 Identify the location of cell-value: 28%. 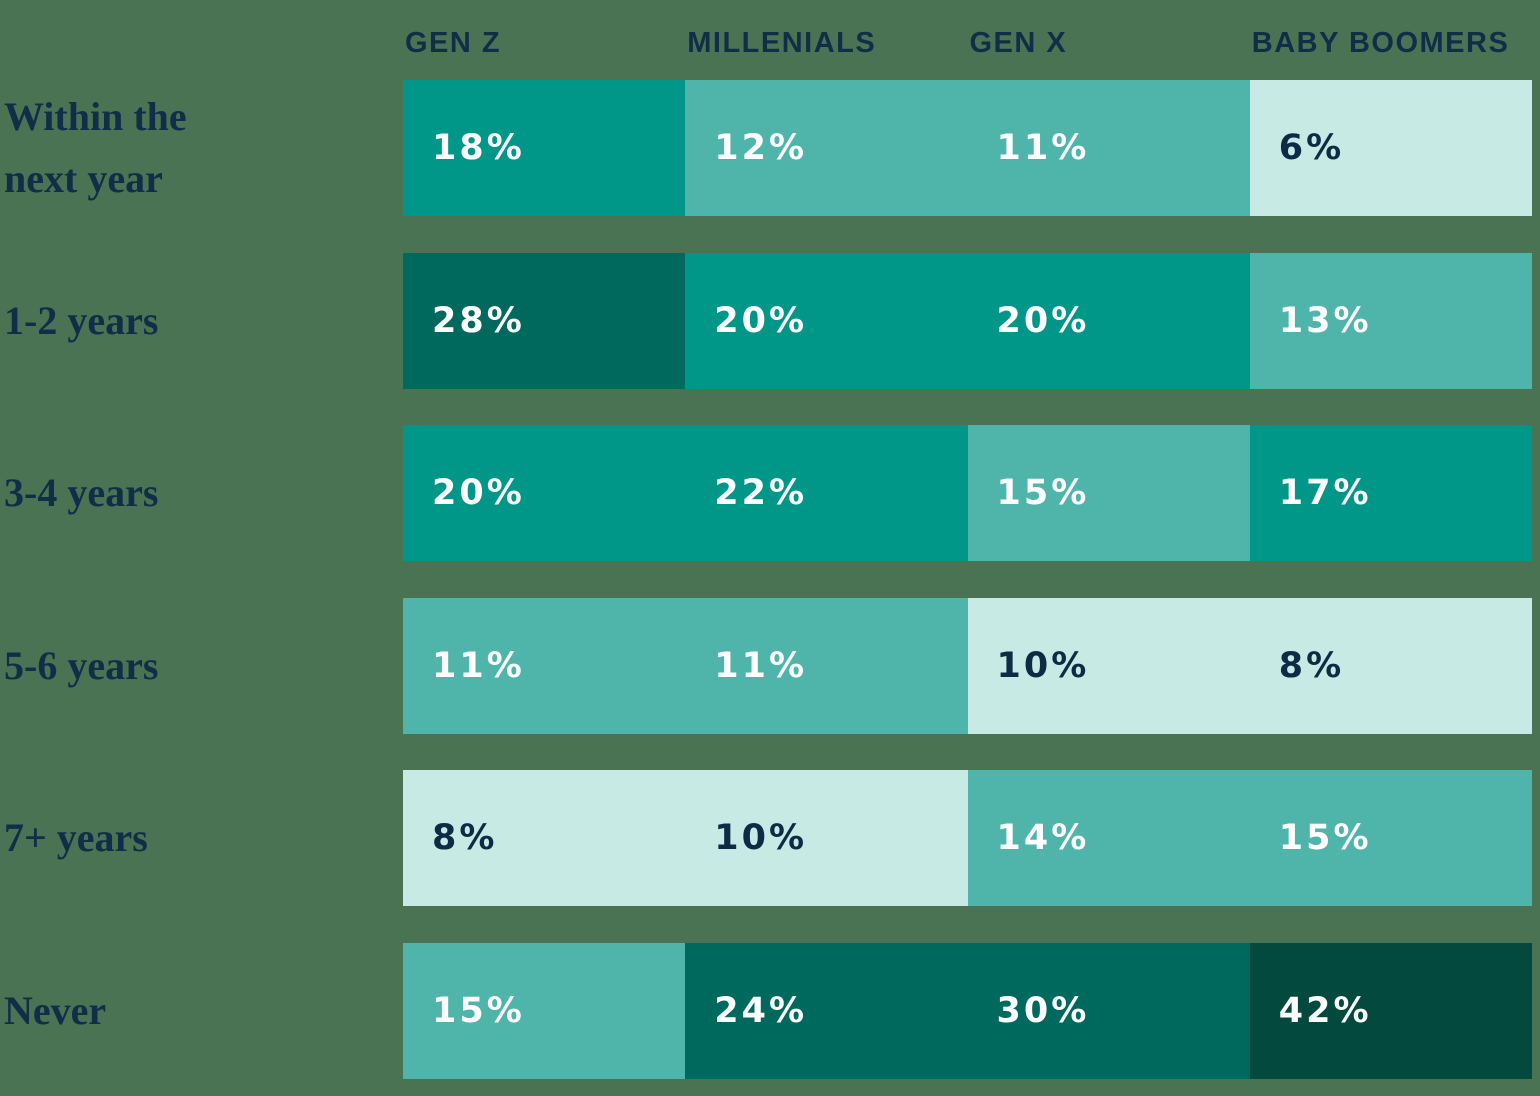
(478, 320).